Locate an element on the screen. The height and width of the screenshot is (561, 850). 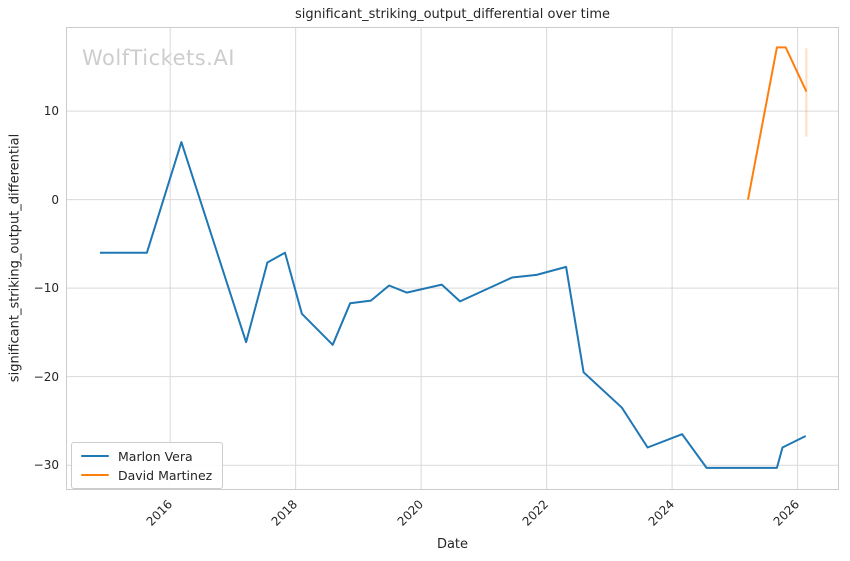
x-tick-label: 2022 is located at coordinates (535, 513).